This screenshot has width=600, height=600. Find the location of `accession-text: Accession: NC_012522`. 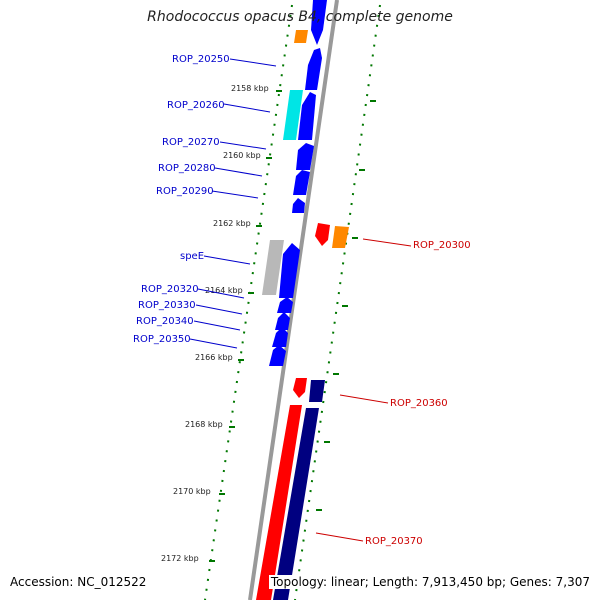

accession-text: Accession: NC_012522 is located at coordinates (78, 582).